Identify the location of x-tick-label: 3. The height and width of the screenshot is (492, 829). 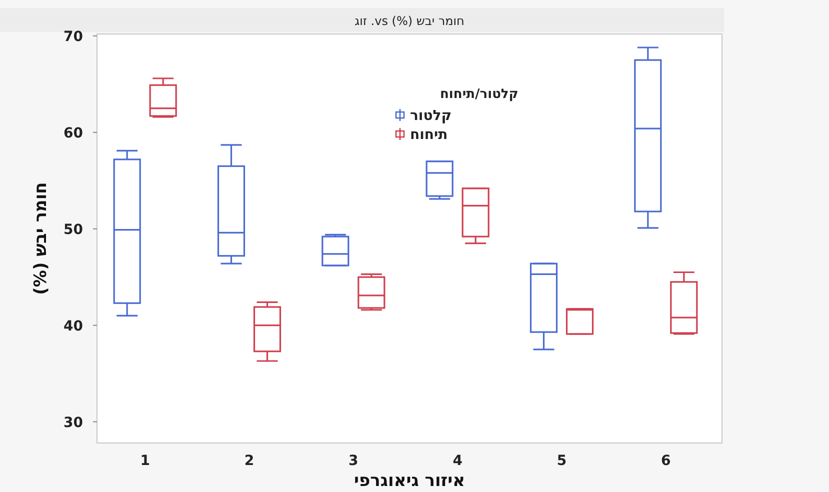
(353, 461).